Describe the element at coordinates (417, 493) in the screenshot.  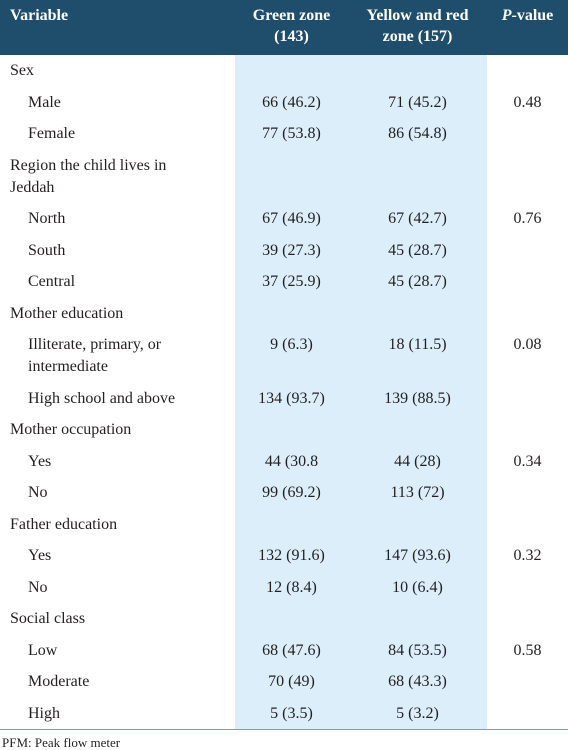
I see `yellow-cell: 113 (72)` at that location.